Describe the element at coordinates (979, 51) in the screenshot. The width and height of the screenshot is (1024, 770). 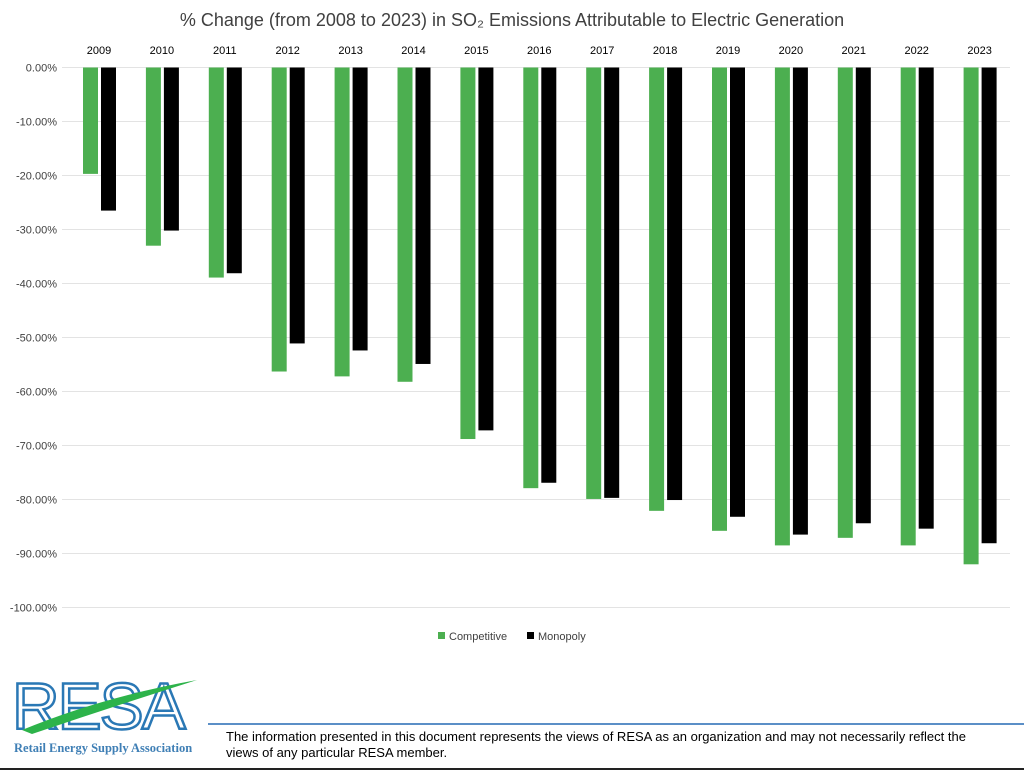
I see `x-tick-label: 2023` at that location.